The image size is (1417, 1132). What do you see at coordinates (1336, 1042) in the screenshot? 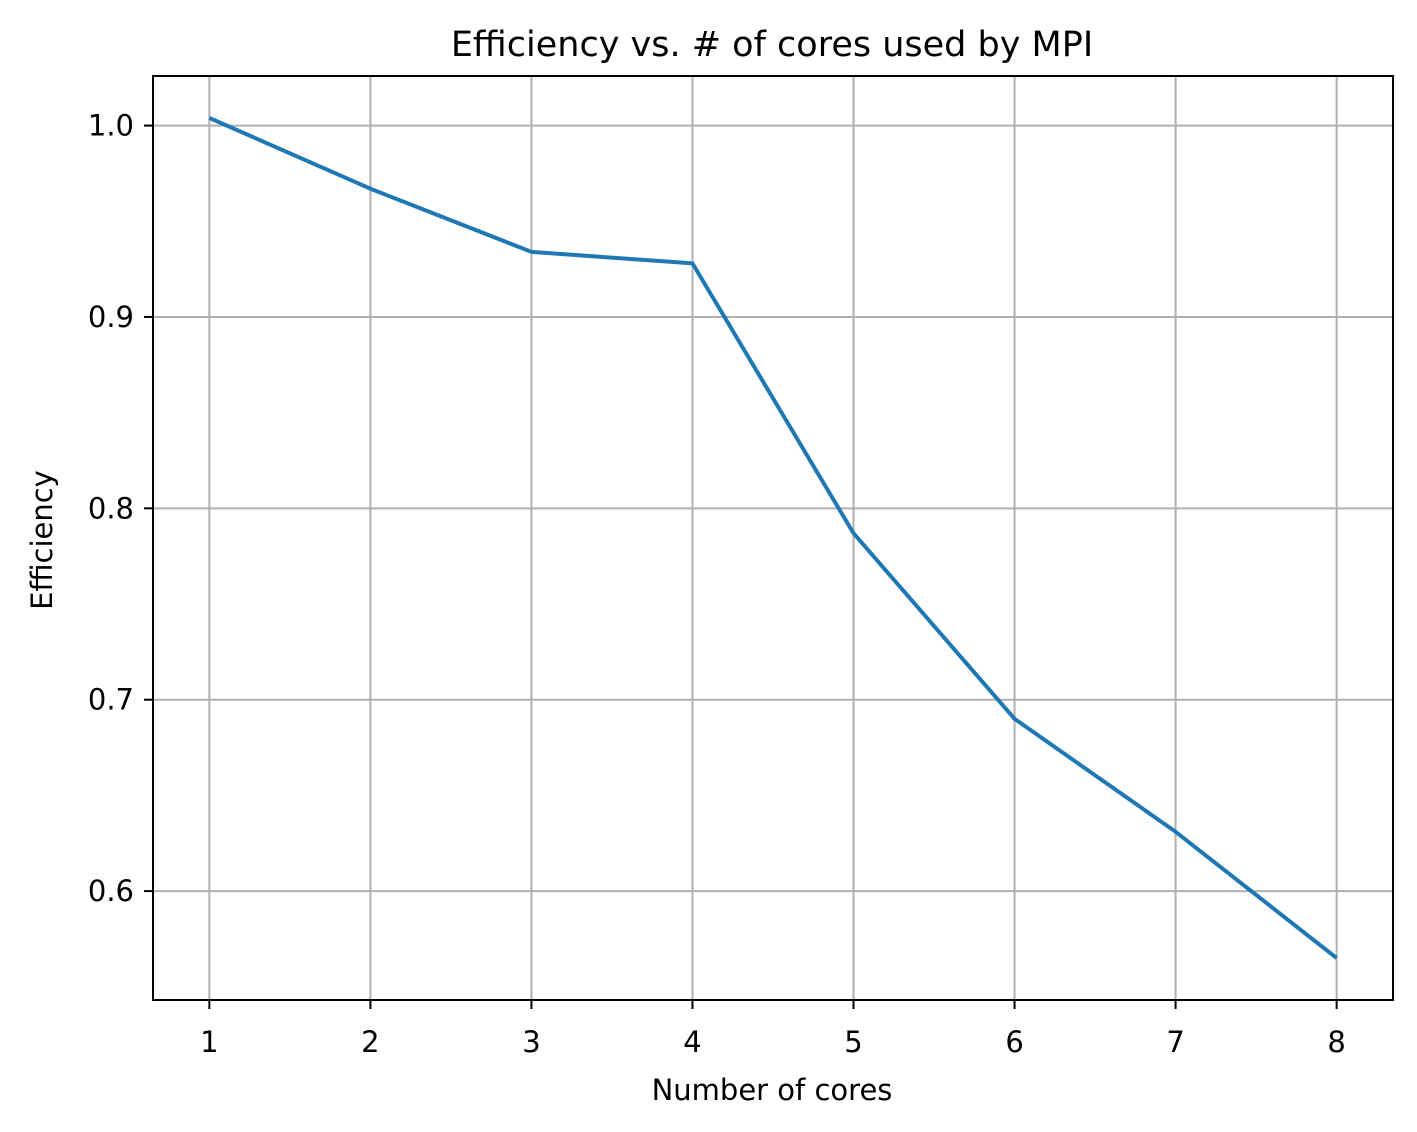
I see `x-tick-label: 8` at bounding box center [1336, 1042].